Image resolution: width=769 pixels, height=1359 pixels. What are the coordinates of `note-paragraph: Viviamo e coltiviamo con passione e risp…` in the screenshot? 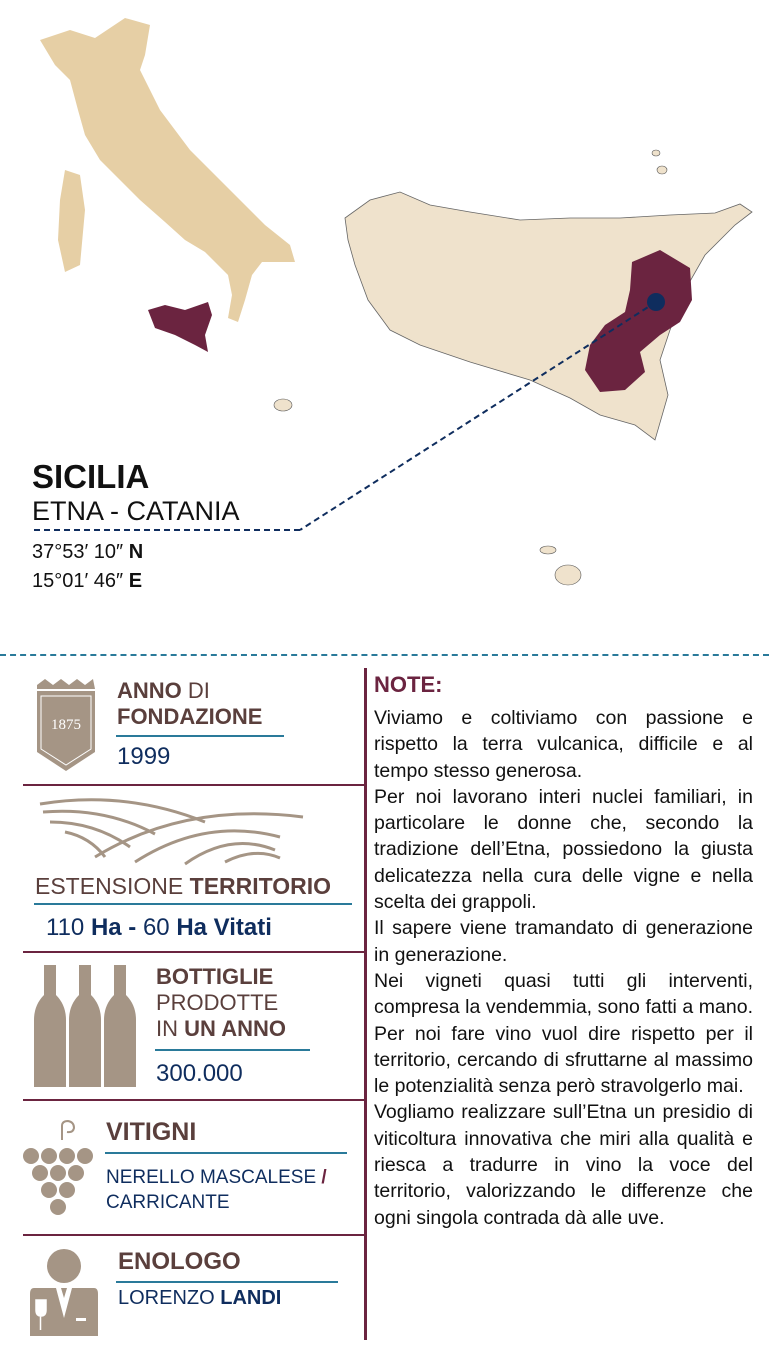 It's located at (563, 744).